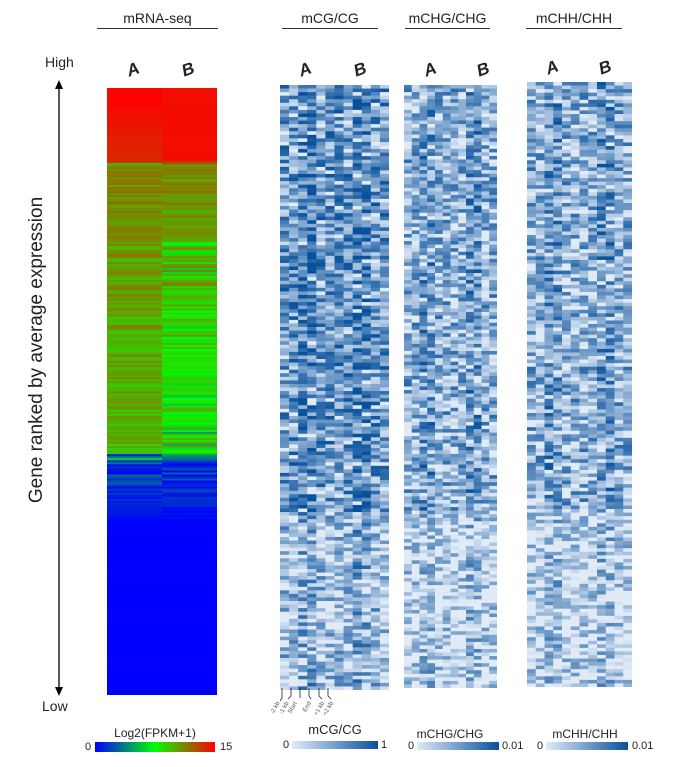 This screenshot has height=767, width=687. Describe the element at coordinates (36, 350) in the screenshot. I see `y-axis-label: Gene ranked by average expression` at that location.